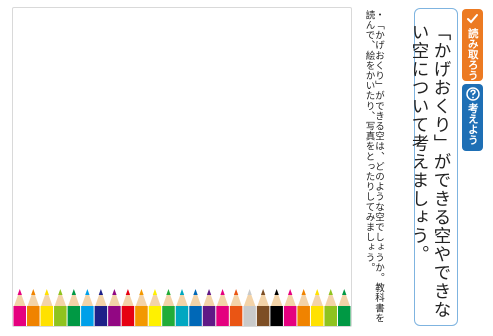  What do you see at coordinates (472, 54) in the screenshot?
I see `read-badge-label: 読み取ろう` at bounding box center [472, 54].